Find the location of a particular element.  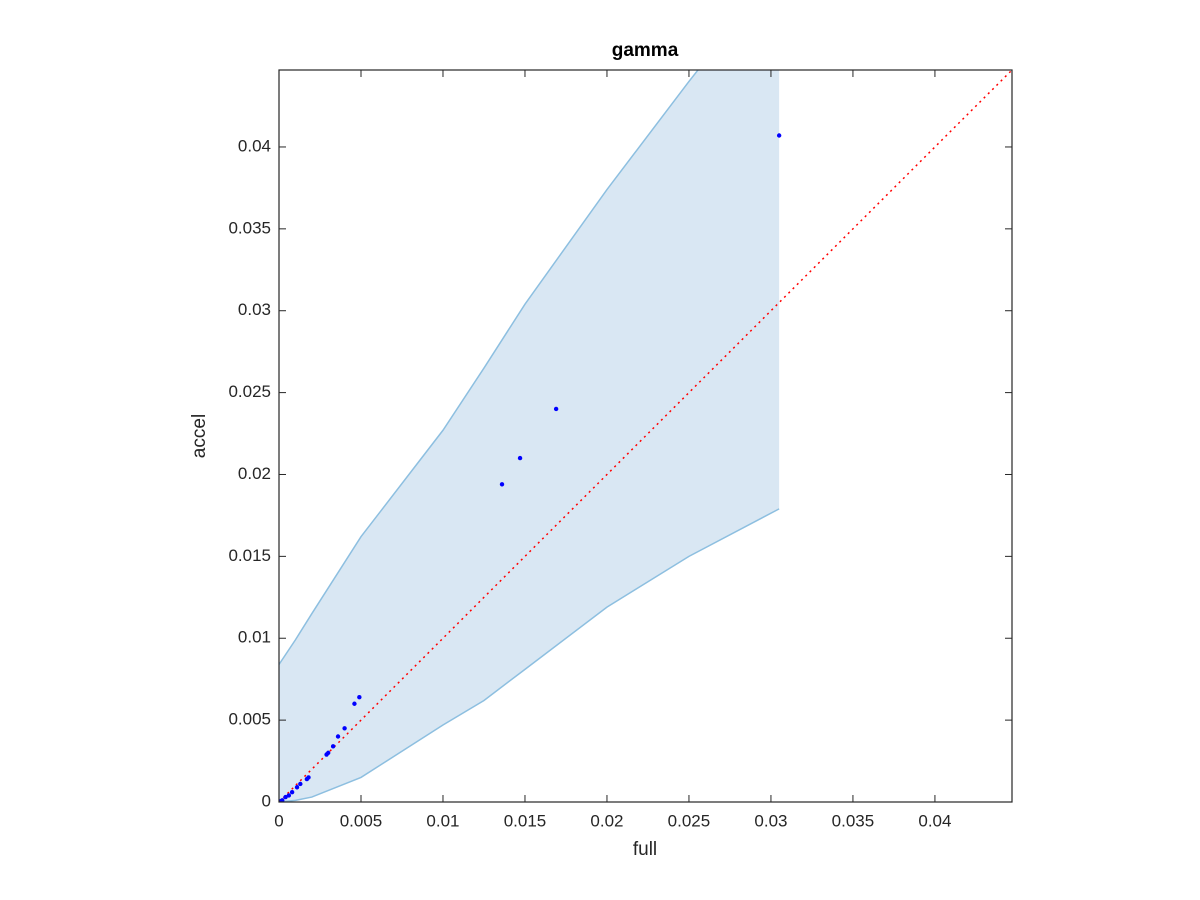

chart-title: gamma is located at coordinates (645, 50).